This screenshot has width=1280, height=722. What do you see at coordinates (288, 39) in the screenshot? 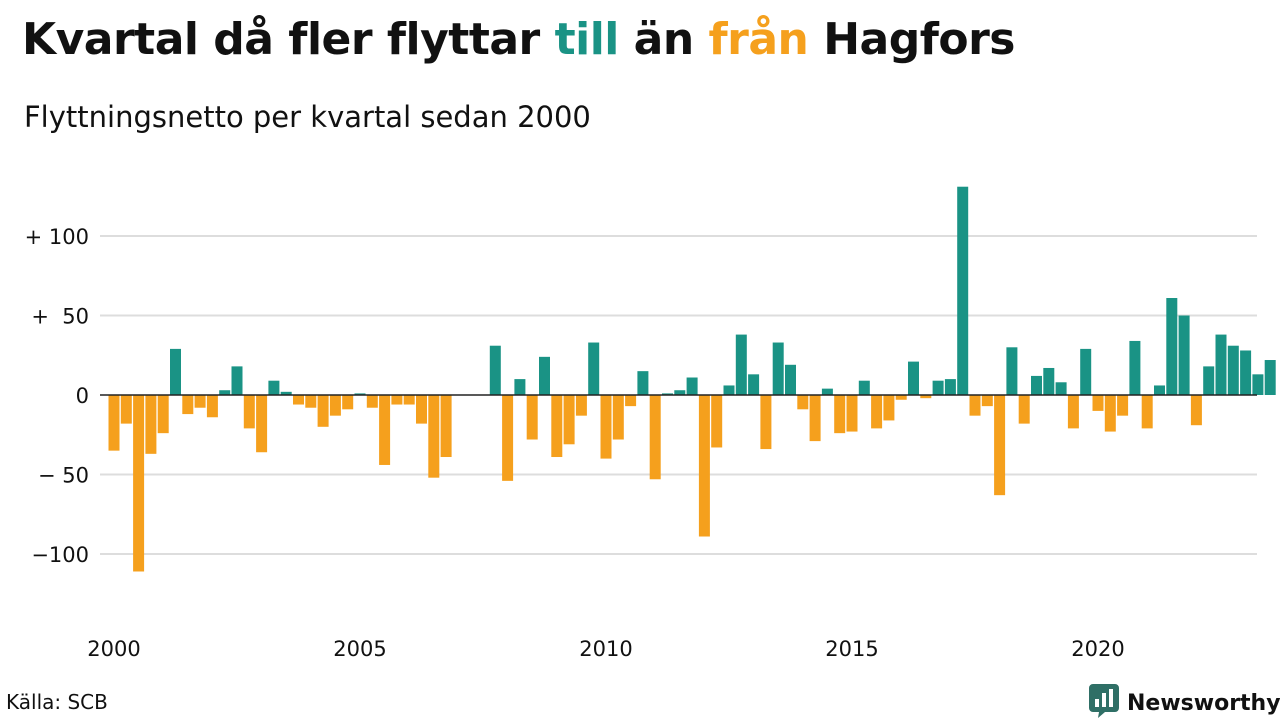
I see `title-part-1: Kvartal då fler flyttar` at bounding box center [288, 39].